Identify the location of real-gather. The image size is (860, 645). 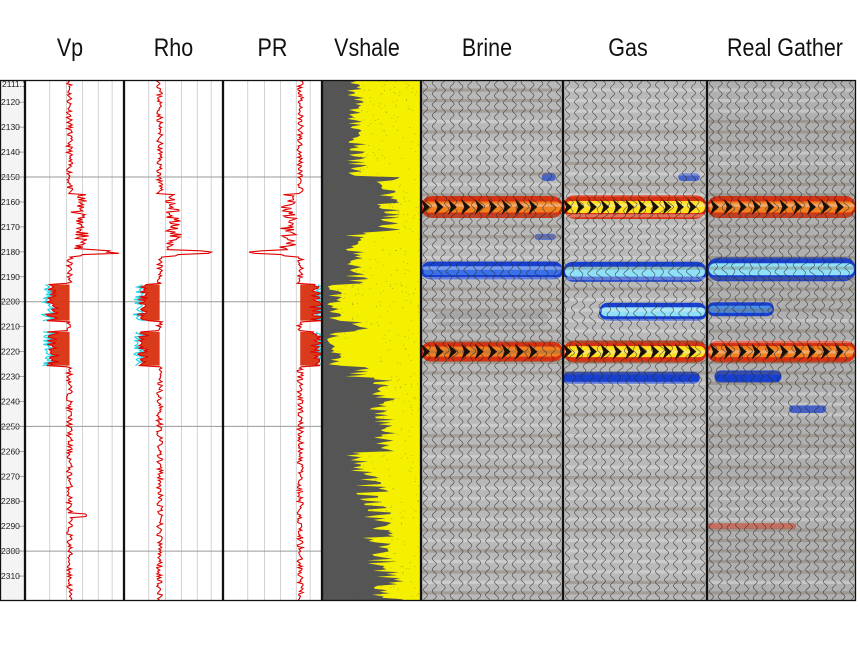
(781, 340).